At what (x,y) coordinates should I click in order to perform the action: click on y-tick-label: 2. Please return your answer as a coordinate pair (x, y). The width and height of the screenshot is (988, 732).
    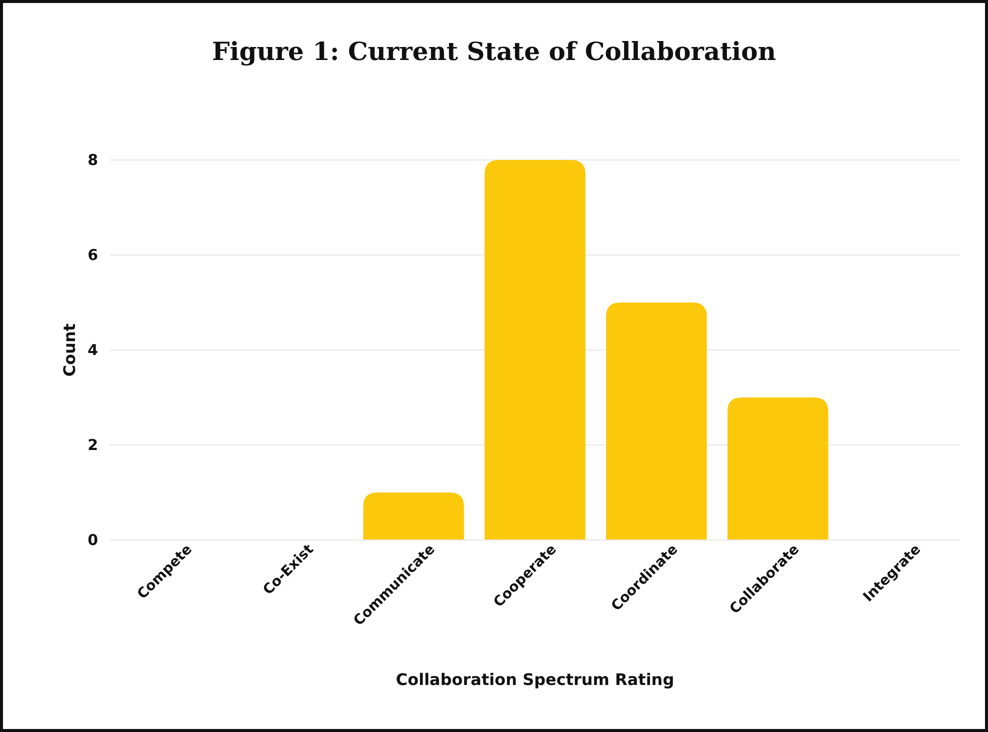
    Looking at the image, I should click on (93, 445).